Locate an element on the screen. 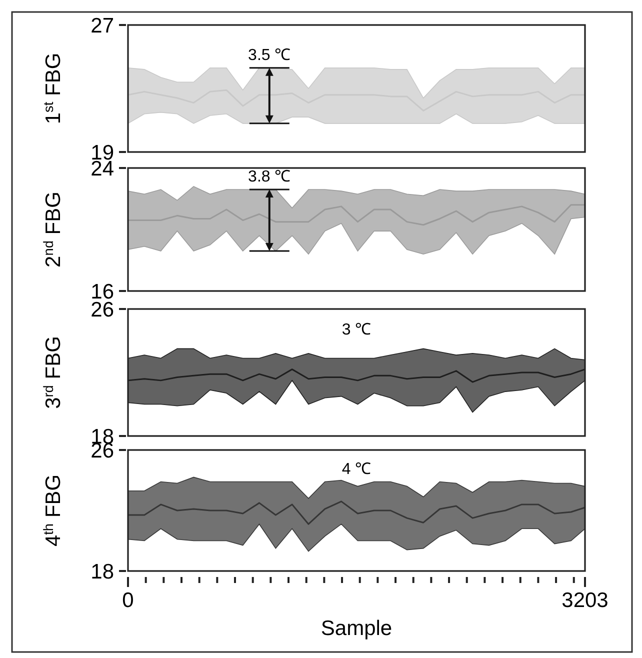  x-axis-title: Sample is located at coordinates (356, 628).